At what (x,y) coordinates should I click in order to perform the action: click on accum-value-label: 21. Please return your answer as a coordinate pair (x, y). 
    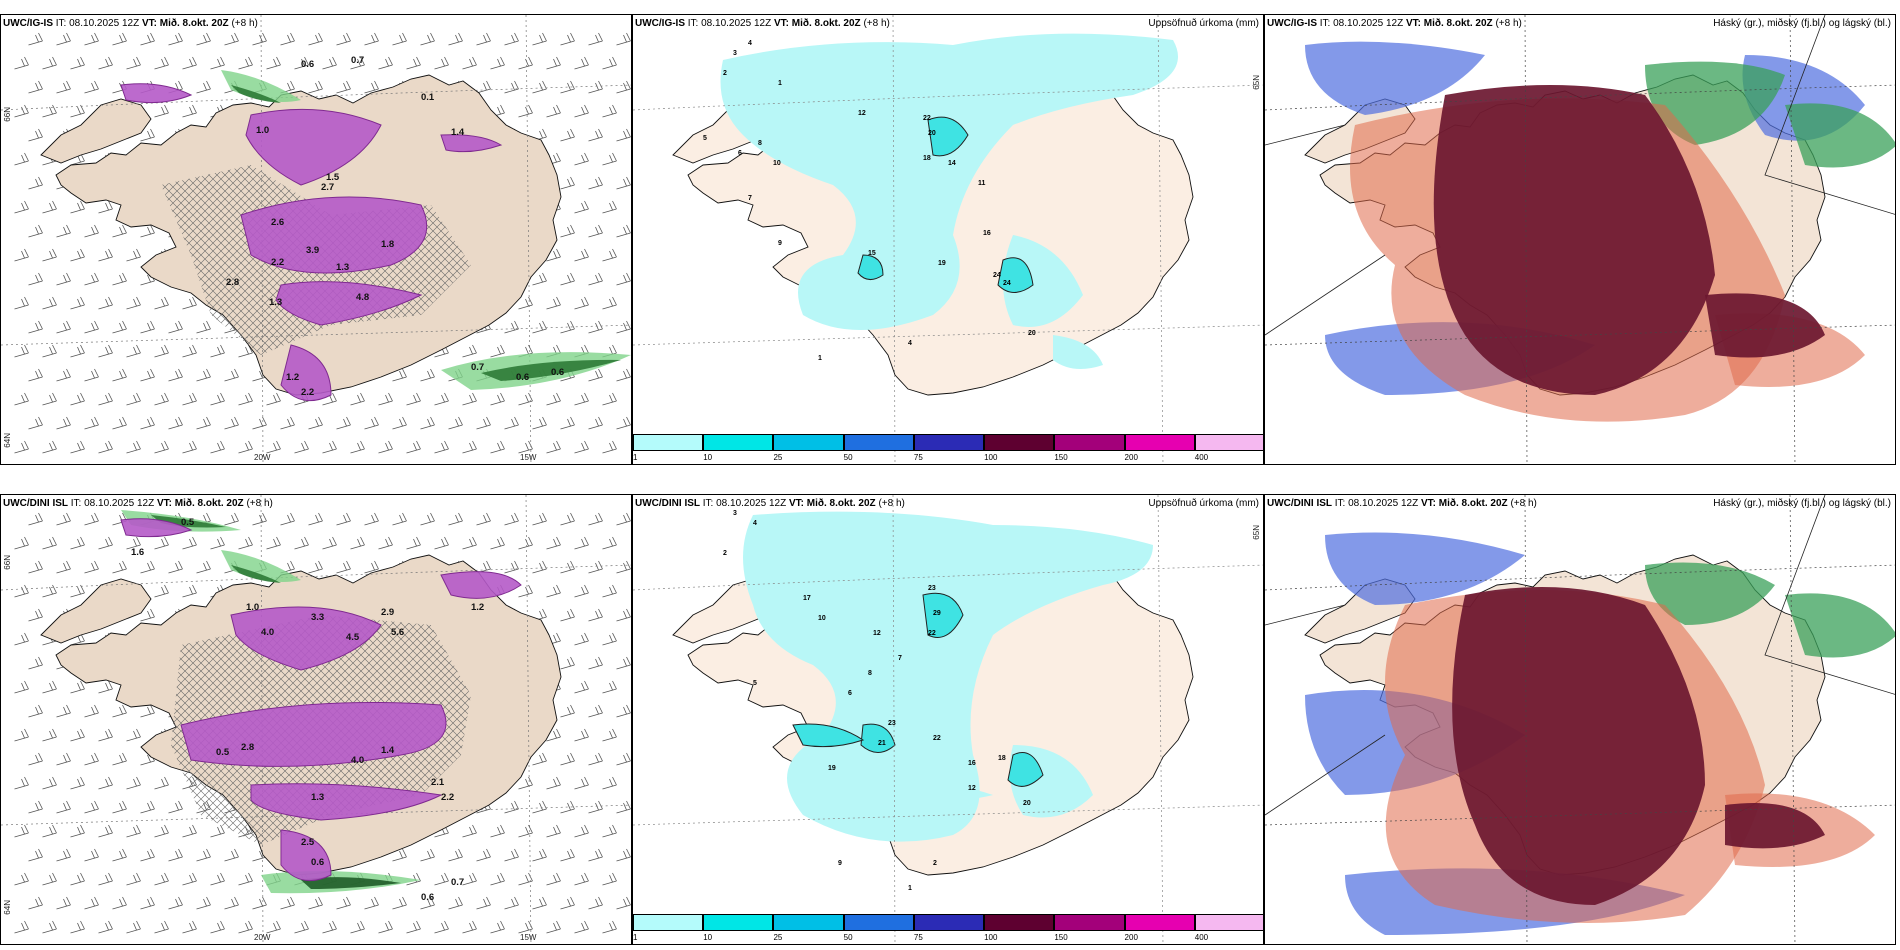
    Looking at the image, I should click on (882, 743).